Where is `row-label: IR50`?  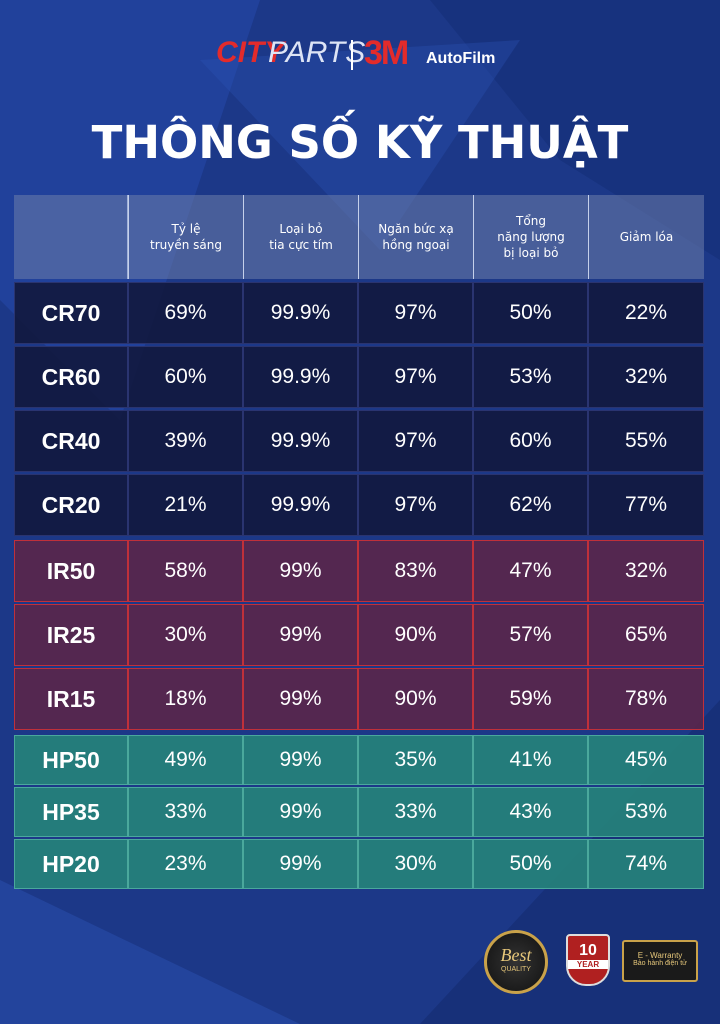
row-label: IR50 is located at coordinates (71, 571).